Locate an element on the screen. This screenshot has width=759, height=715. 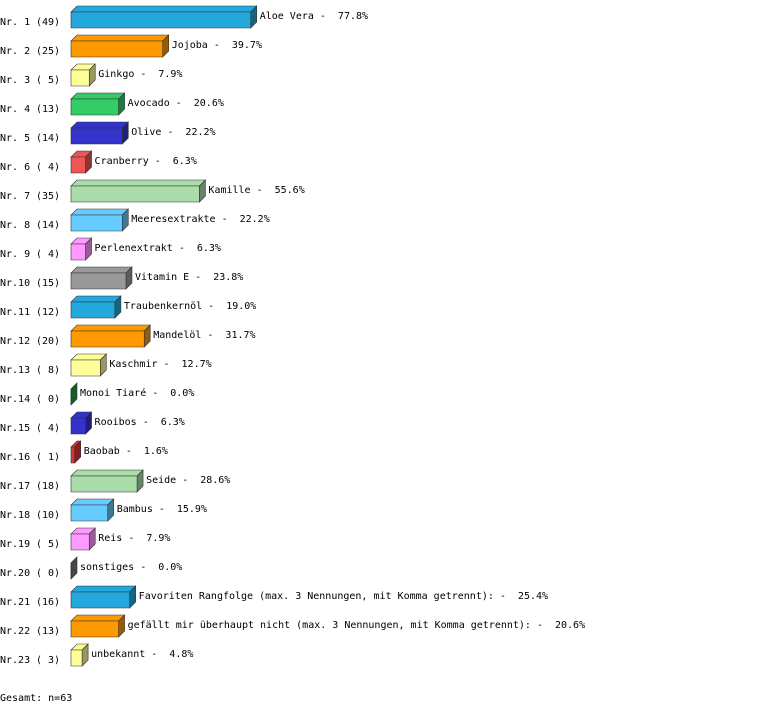
count-label: (10) is located at coordinates (48, 515).